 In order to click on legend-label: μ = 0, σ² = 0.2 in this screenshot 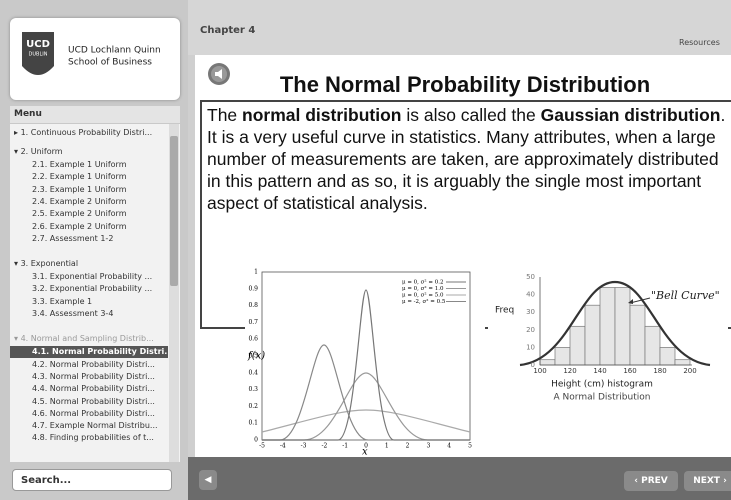, I will do `click(423, 282)`.